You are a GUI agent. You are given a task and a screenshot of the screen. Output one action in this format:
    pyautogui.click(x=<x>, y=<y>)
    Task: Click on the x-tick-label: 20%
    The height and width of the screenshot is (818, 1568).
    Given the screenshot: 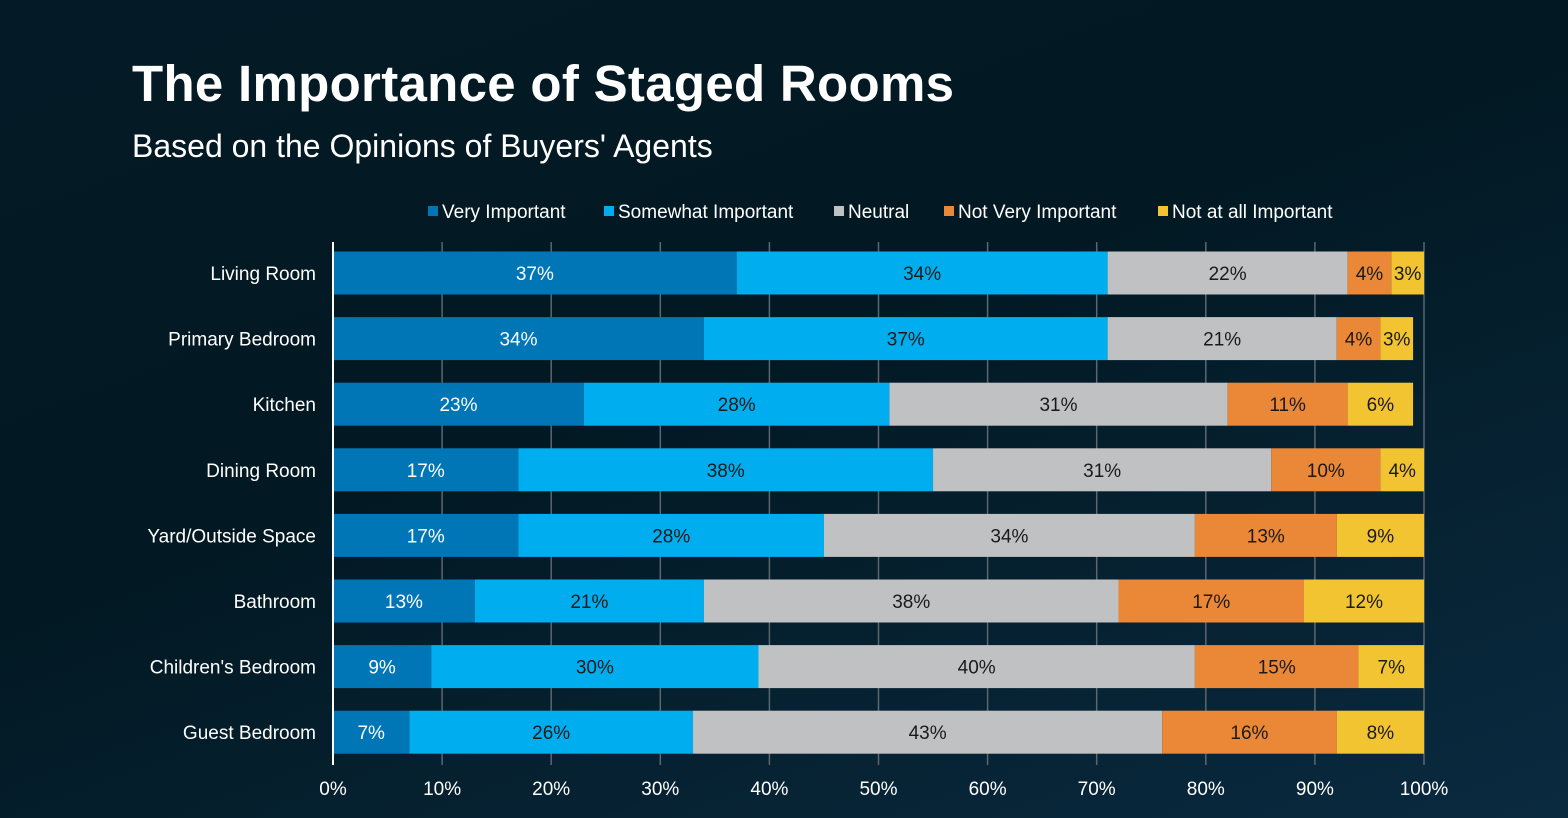 What is the action you would take?
    pyautogui.click(x=551, y=789)
    